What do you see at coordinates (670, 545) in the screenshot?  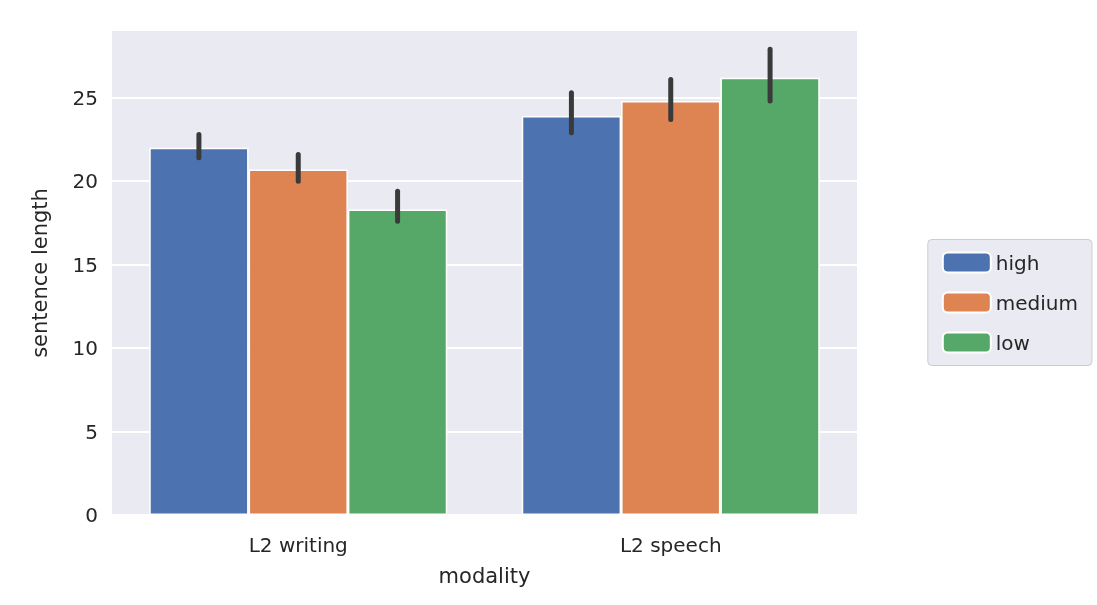 I see `x-tick-label: L2 speech` at bounding box center [670, 545].